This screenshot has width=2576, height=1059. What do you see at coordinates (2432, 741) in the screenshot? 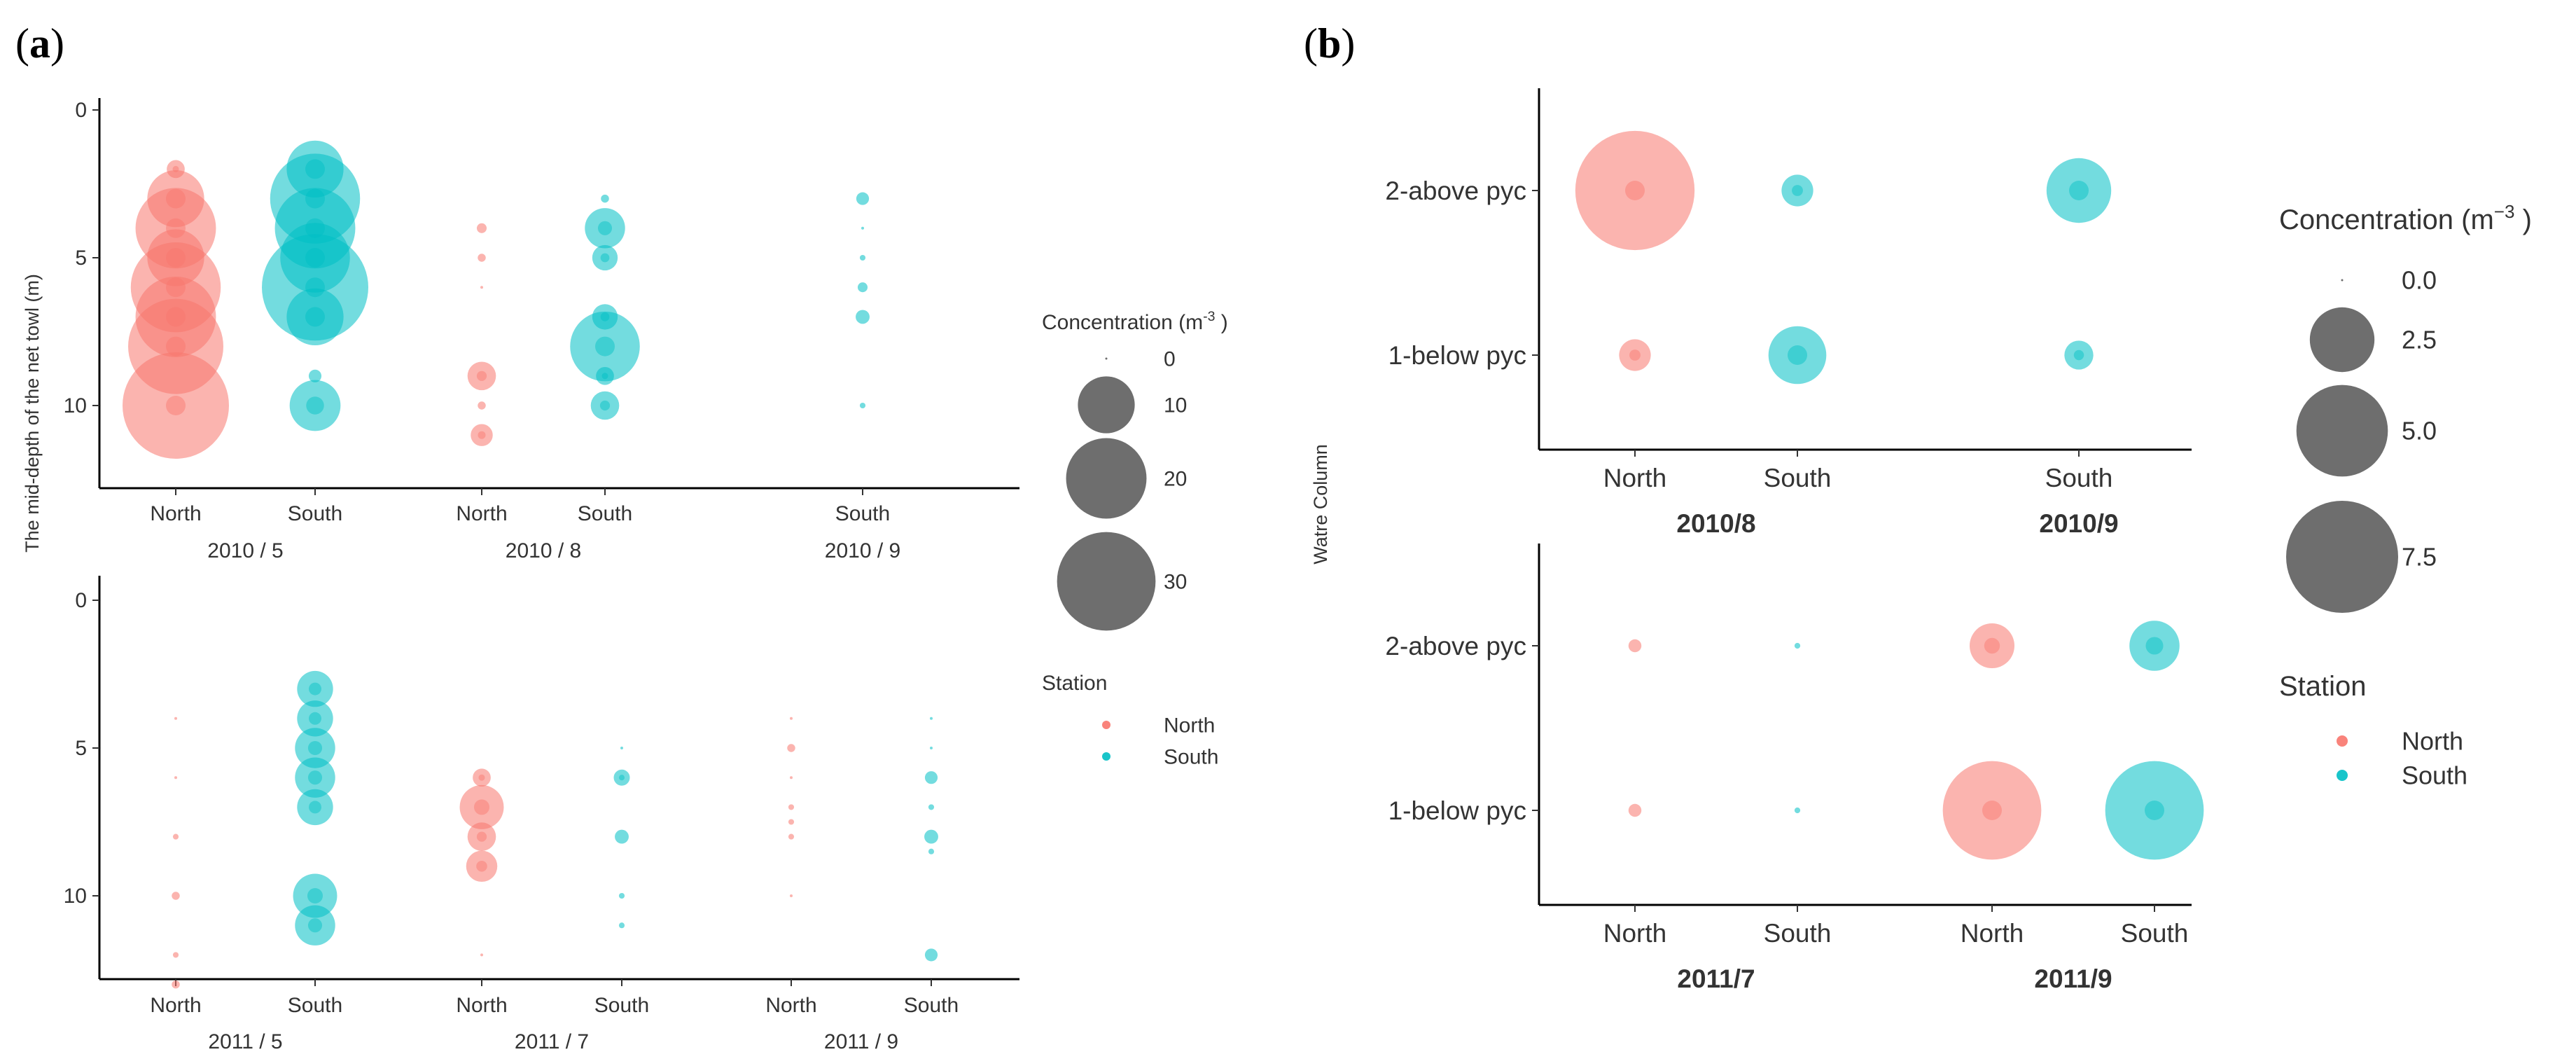
I see `color-legend-label: North` at bounding box center [2432, 741].